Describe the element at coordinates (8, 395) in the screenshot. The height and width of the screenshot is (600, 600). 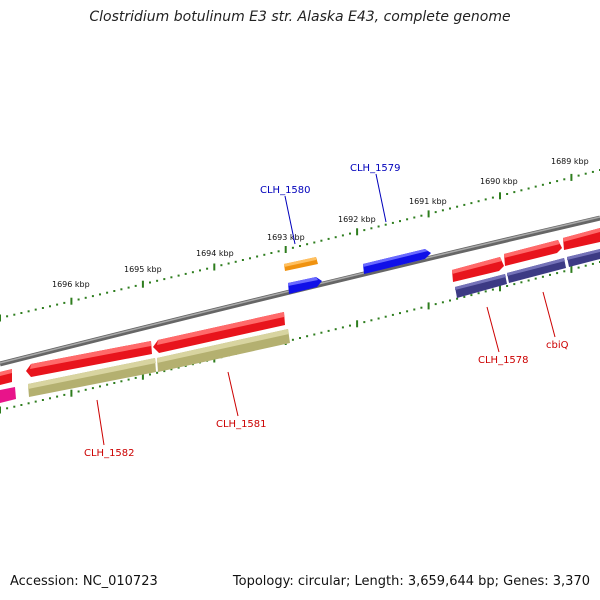
I see `gene-magenta` at that location.